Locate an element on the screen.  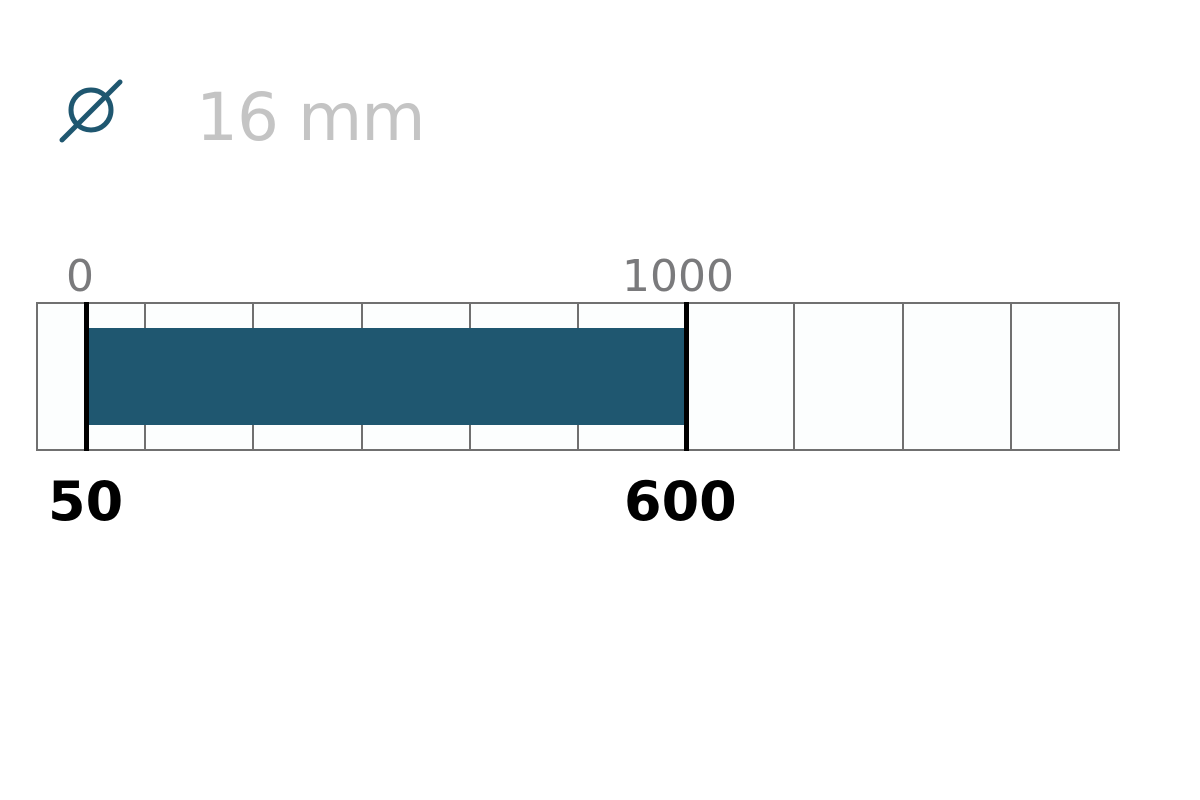
diameter-icon is located at coordinates (91, 111).